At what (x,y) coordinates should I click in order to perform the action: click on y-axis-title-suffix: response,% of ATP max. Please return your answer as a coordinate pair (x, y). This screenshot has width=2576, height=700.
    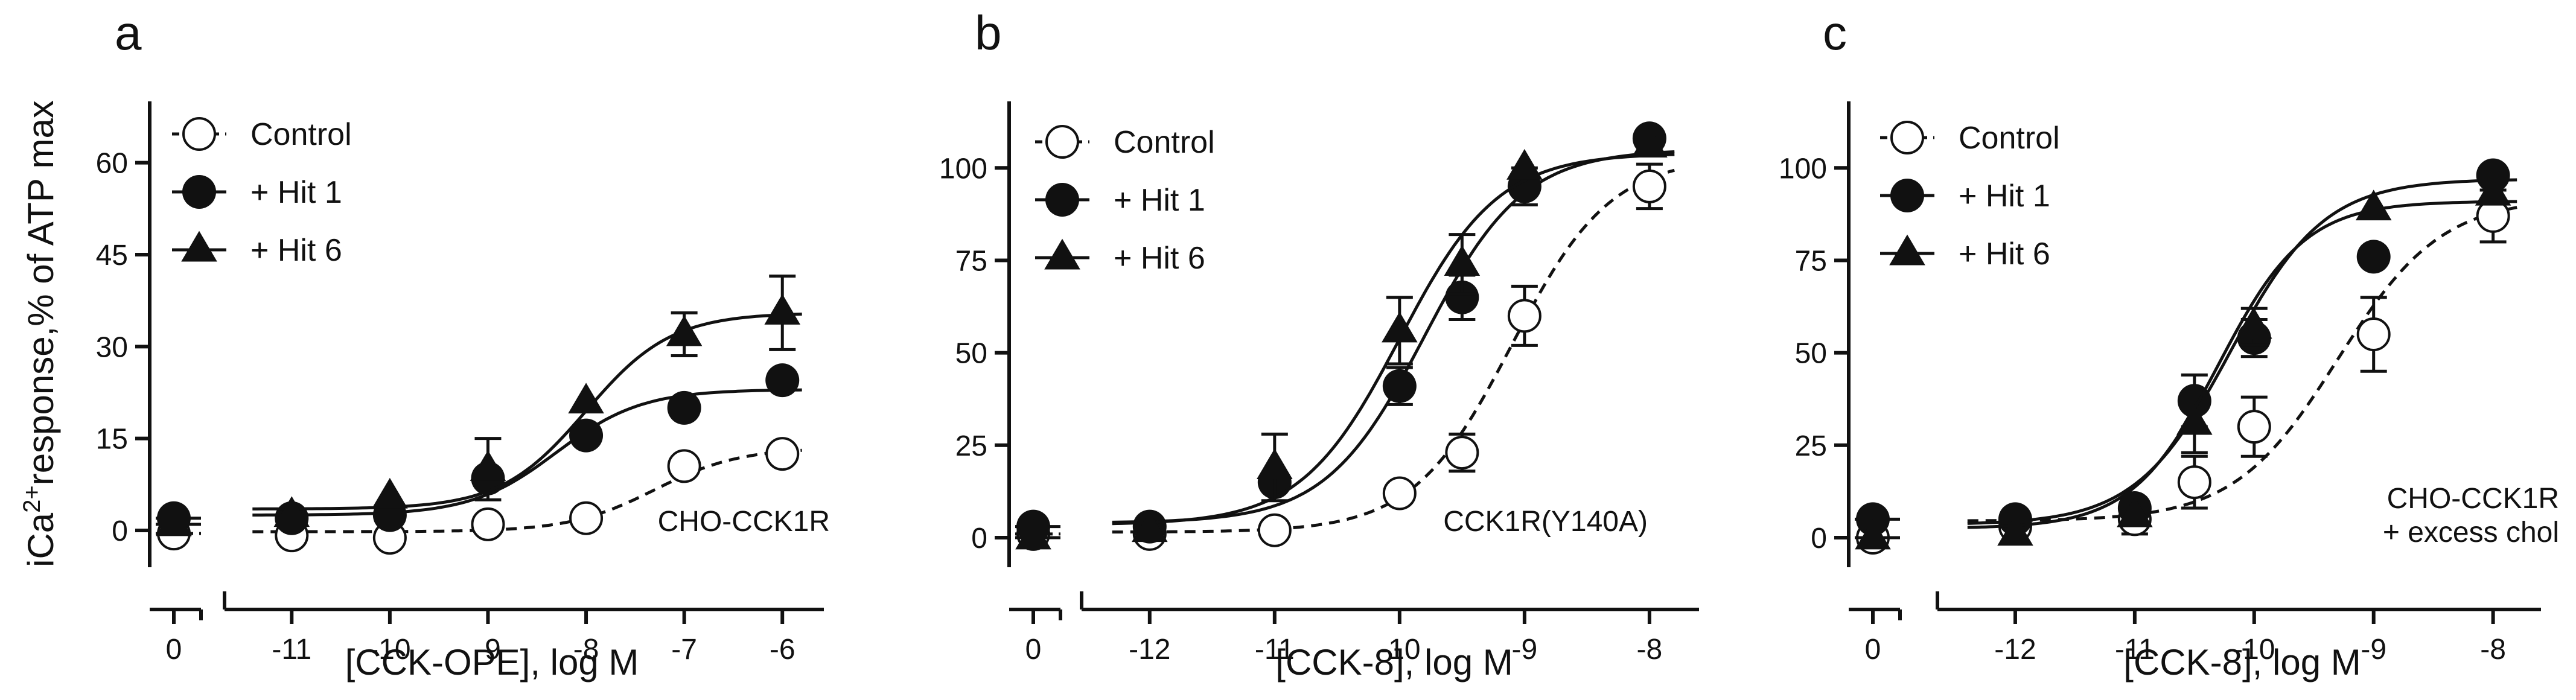
    Looking at the image, I should click on (41, 292).